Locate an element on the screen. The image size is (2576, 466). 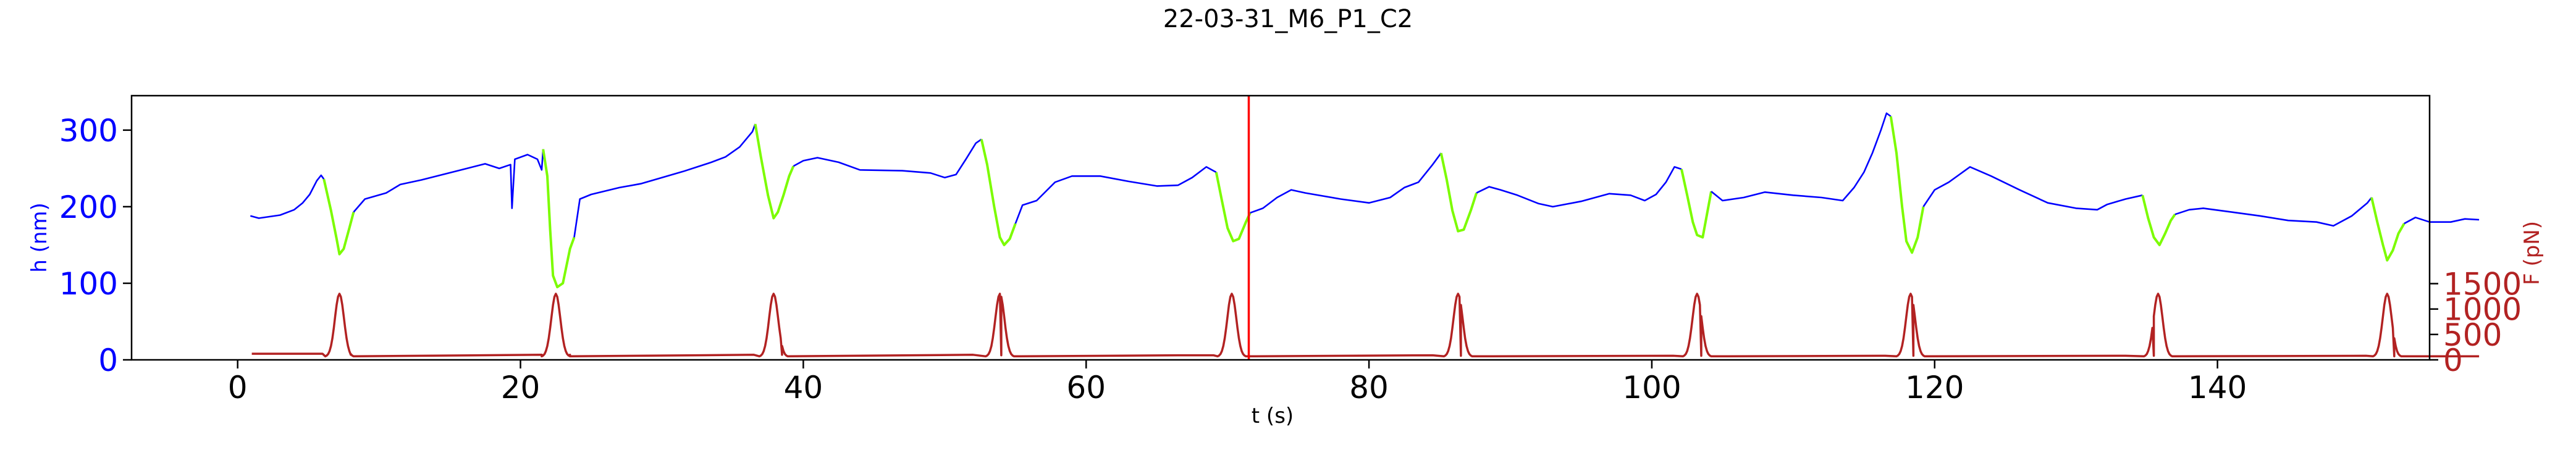
height-series-segment-17-low is located at coordinates (2032, 188).